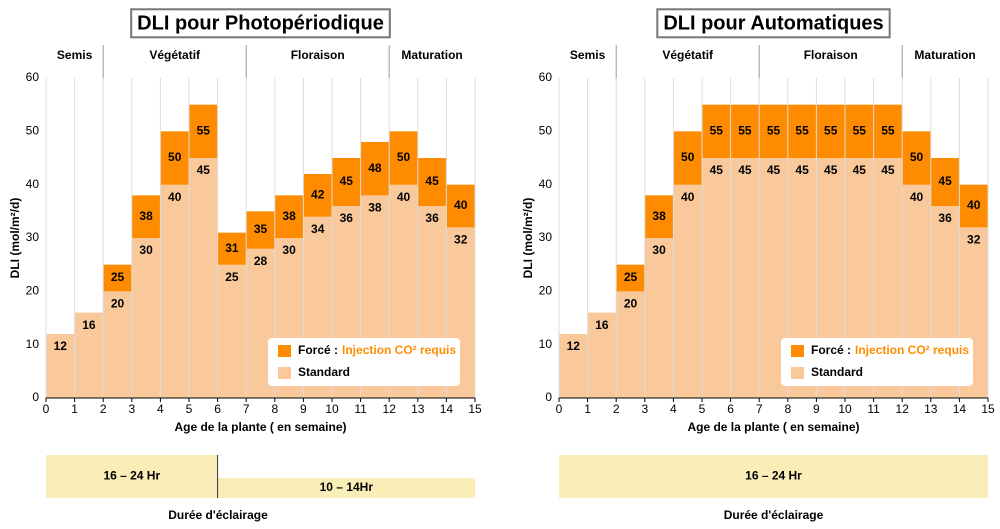 This screenshot has width=1000, height=529. Describe the element at coordinates (873, 409) in the screenshot. I see `x-tick-label: 11` at that location.